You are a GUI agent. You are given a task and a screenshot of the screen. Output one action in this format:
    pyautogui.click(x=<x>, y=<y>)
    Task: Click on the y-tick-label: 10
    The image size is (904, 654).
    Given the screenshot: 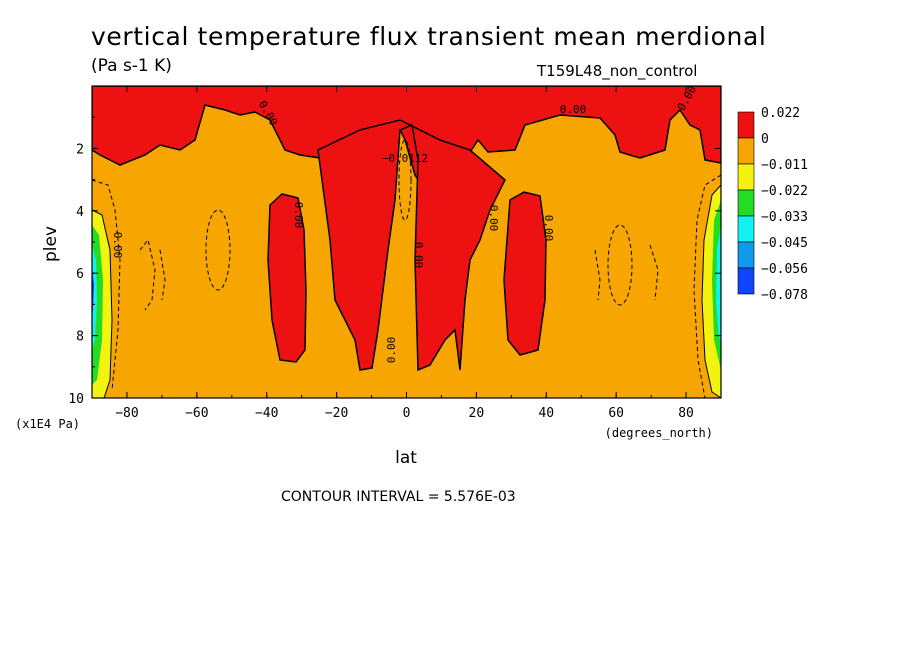 What is the action you would take?
    pyautogui.click(x=76, y=399)
    